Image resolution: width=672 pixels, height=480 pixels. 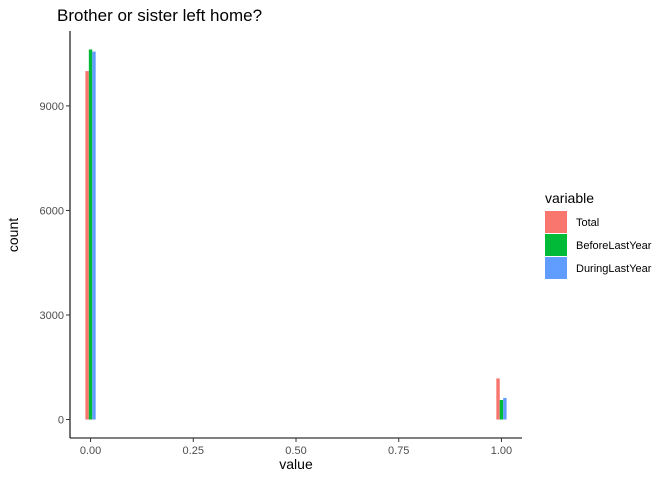 What do you see at coordinates (569, 198) in the screenshot?
I see `legend-title: variable` at bounding box center [569, 198].